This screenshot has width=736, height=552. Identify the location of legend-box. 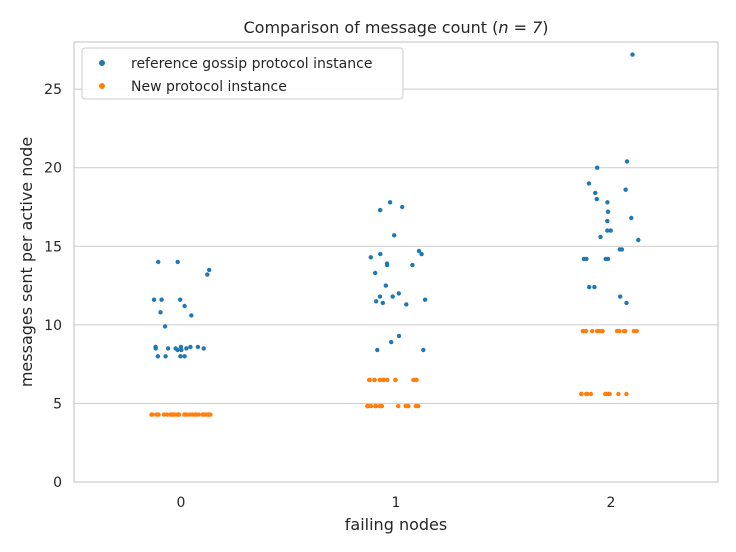
(242, 73).